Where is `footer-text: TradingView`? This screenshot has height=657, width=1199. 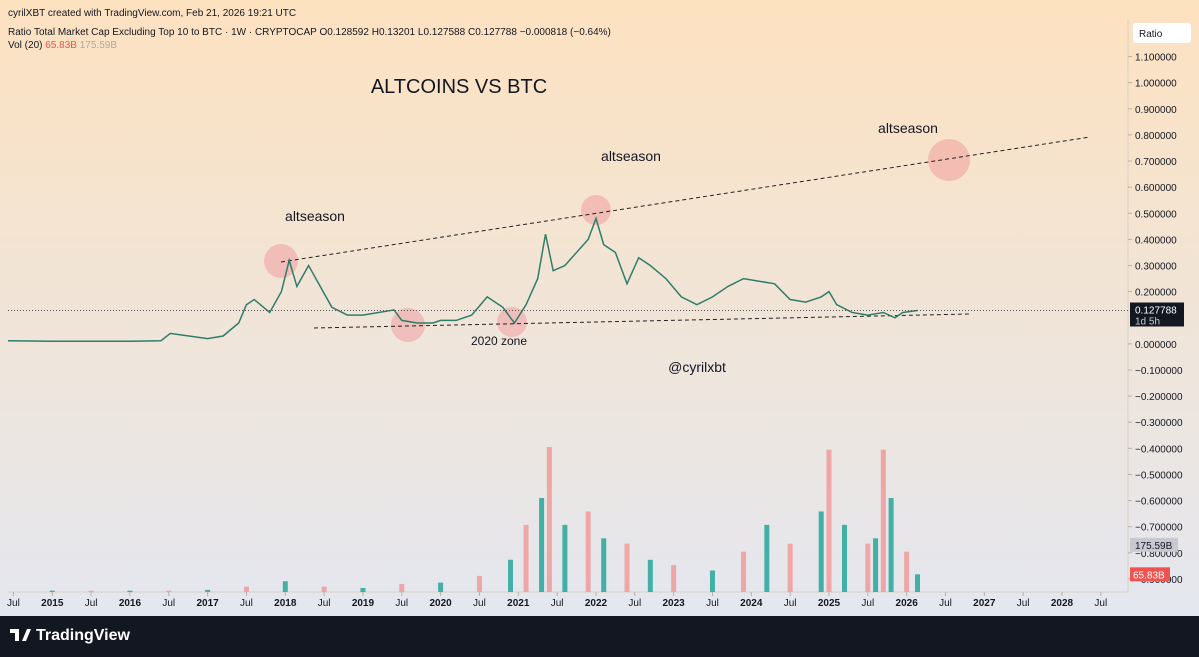 footer-text: TradingView is located at coordinates (83, 635).